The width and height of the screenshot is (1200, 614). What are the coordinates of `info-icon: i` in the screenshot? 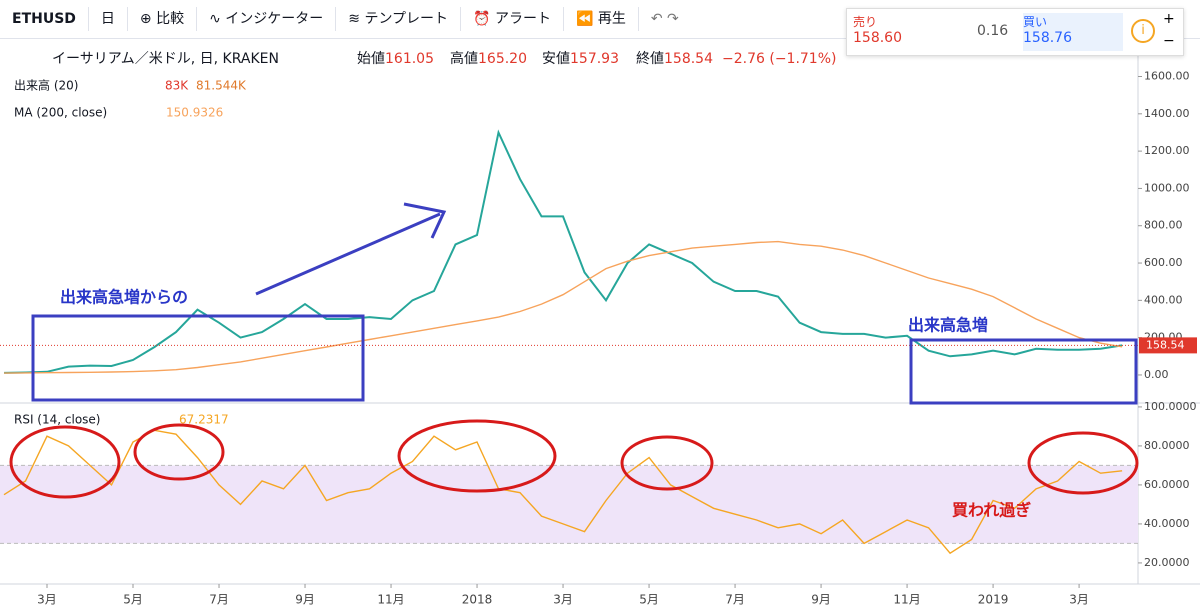 It's located at (1143, 31).